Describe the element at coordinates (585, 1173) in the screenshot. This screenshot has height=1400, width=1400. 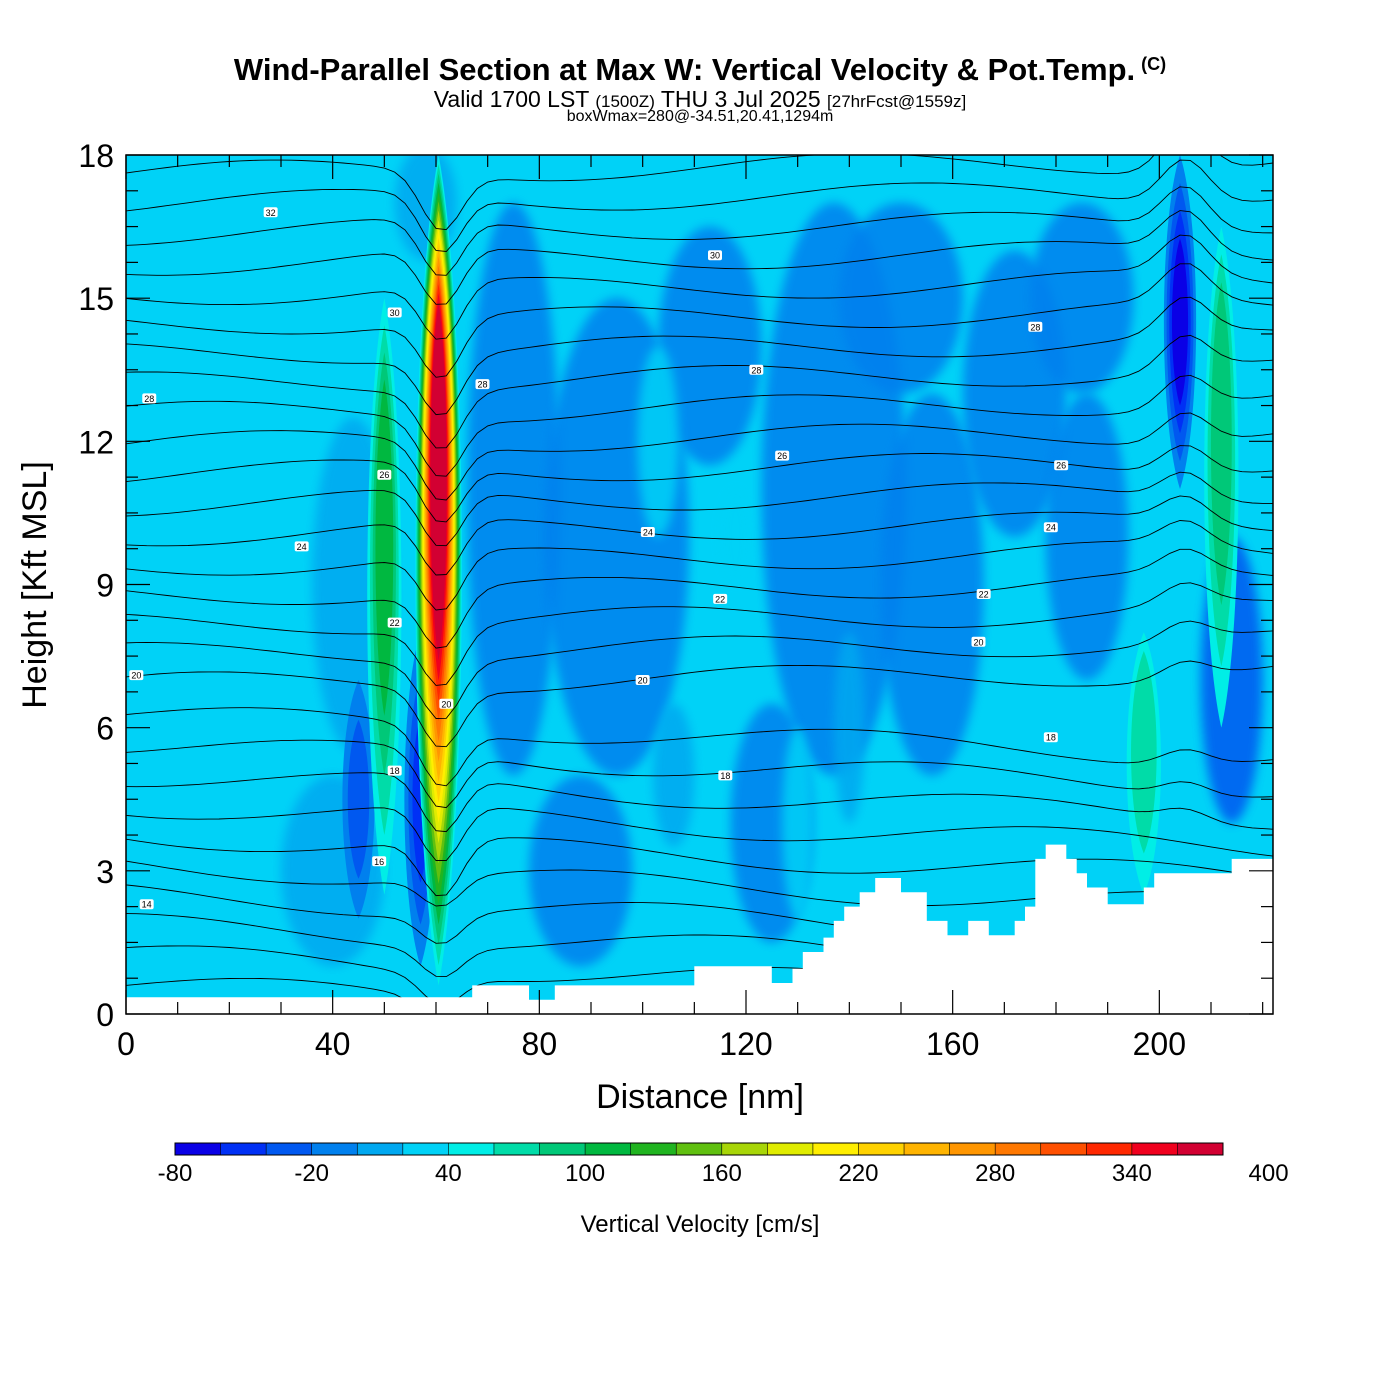
I see `colorbar-tick-label: 100` at that location.